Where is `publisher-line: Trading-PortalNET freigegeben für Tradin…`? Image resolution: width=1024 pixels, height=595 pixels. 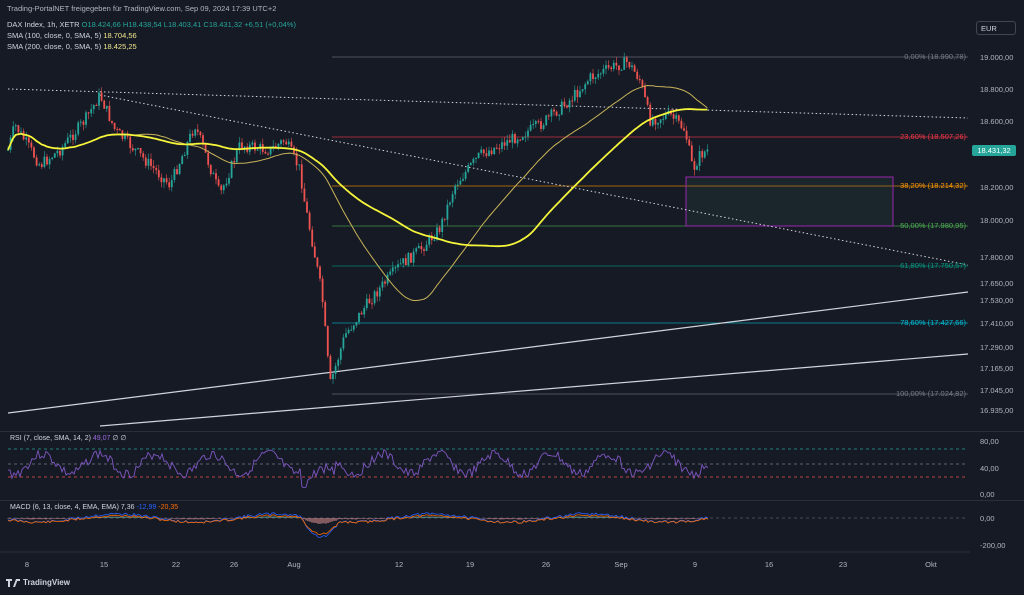
publisher-line: Trading-PortalNET freigegeben für Tradin… is located at coordinates (142, 8).